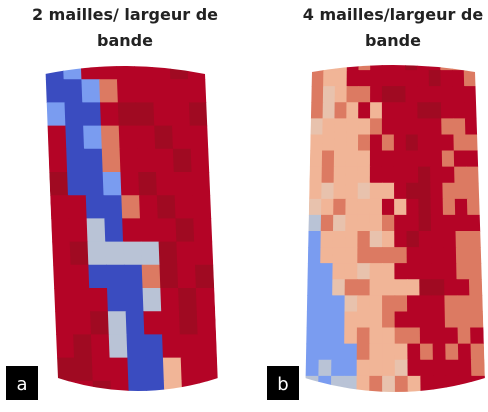 This screenshot has height=412, width=488. I want to click on label-box, so click(22, 383).